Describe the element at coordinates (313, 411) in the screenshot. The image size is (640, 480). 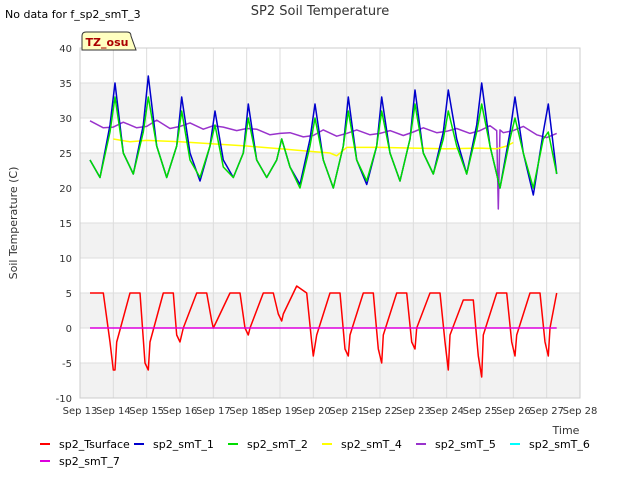
I see `x-tick-label: Sep 20` at that location.